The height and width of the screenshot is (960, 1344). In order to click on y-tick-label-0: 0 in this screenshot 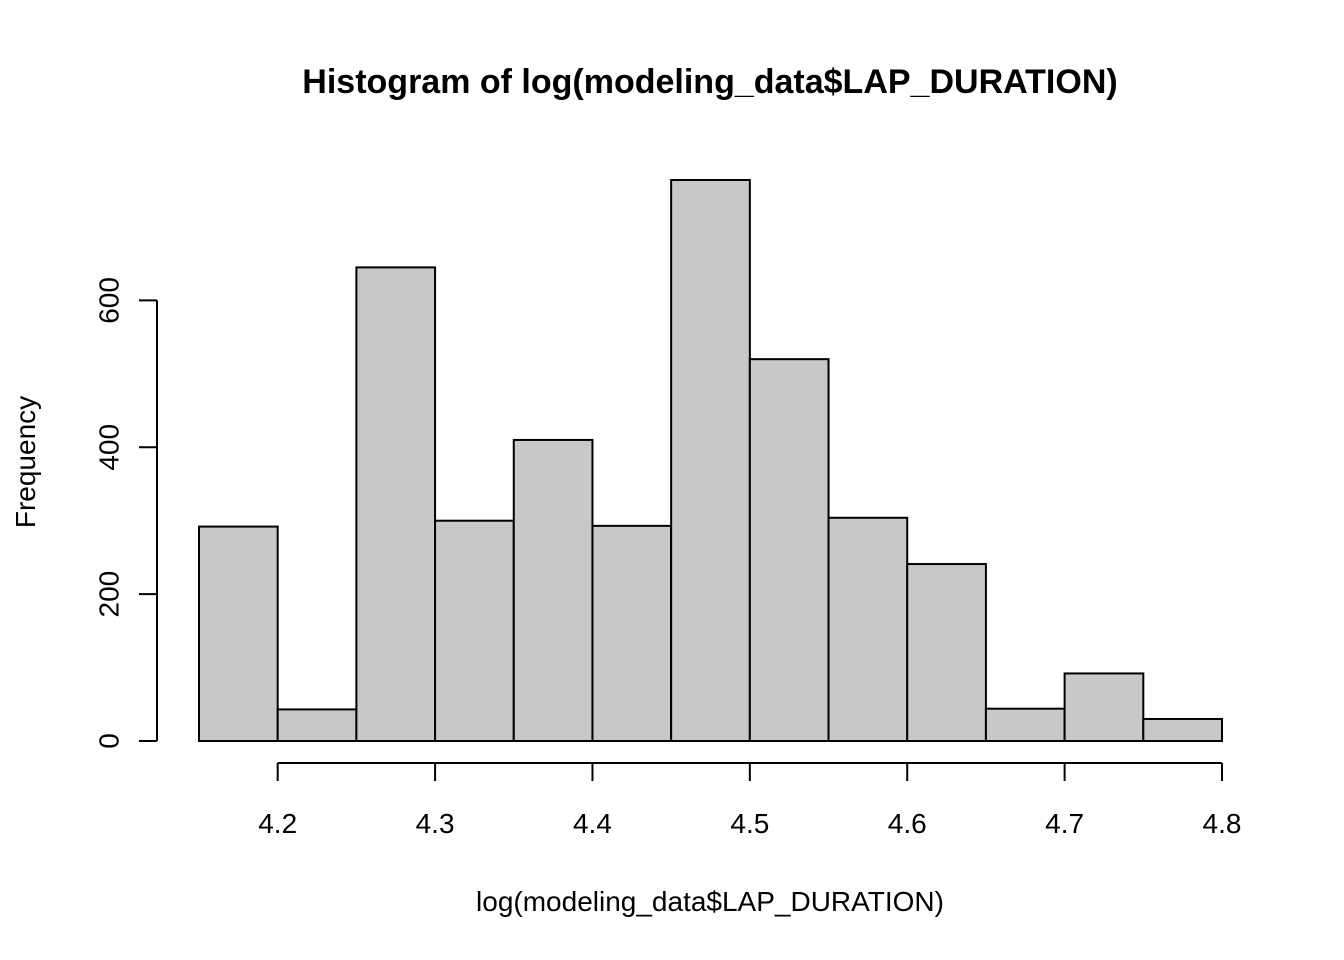, I will do `click(108, 741)`.